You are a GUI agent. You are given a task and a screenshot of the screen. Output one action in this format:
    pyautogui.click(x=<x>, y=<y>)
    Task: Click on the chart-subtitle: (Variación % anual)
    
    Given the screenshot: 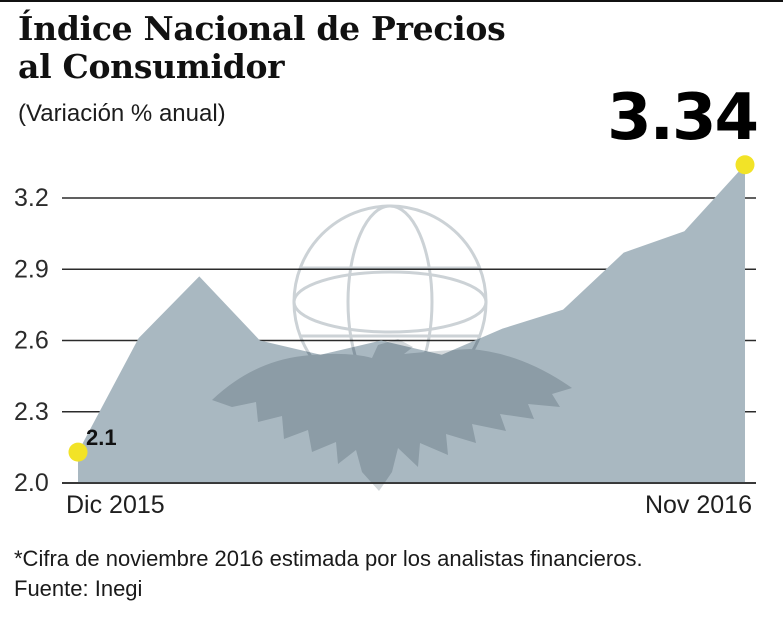 What is the action you would take?
    pyautogui.click(x=122, y=113)
    